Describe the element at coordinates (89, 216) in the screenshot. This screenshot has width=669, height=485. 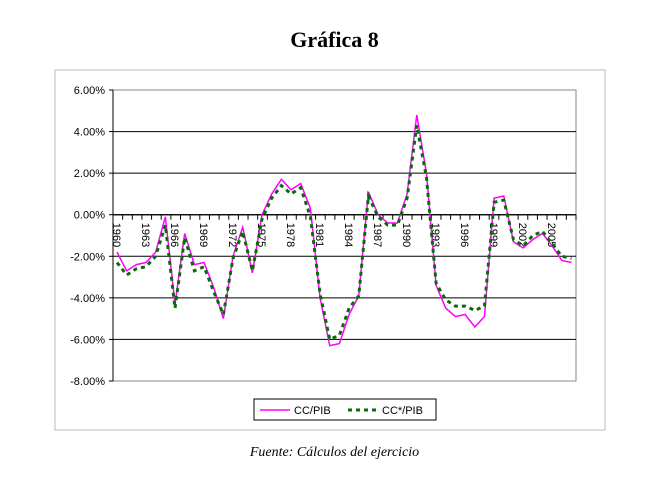
I see `y-tick-label: 0.00%` at that location.